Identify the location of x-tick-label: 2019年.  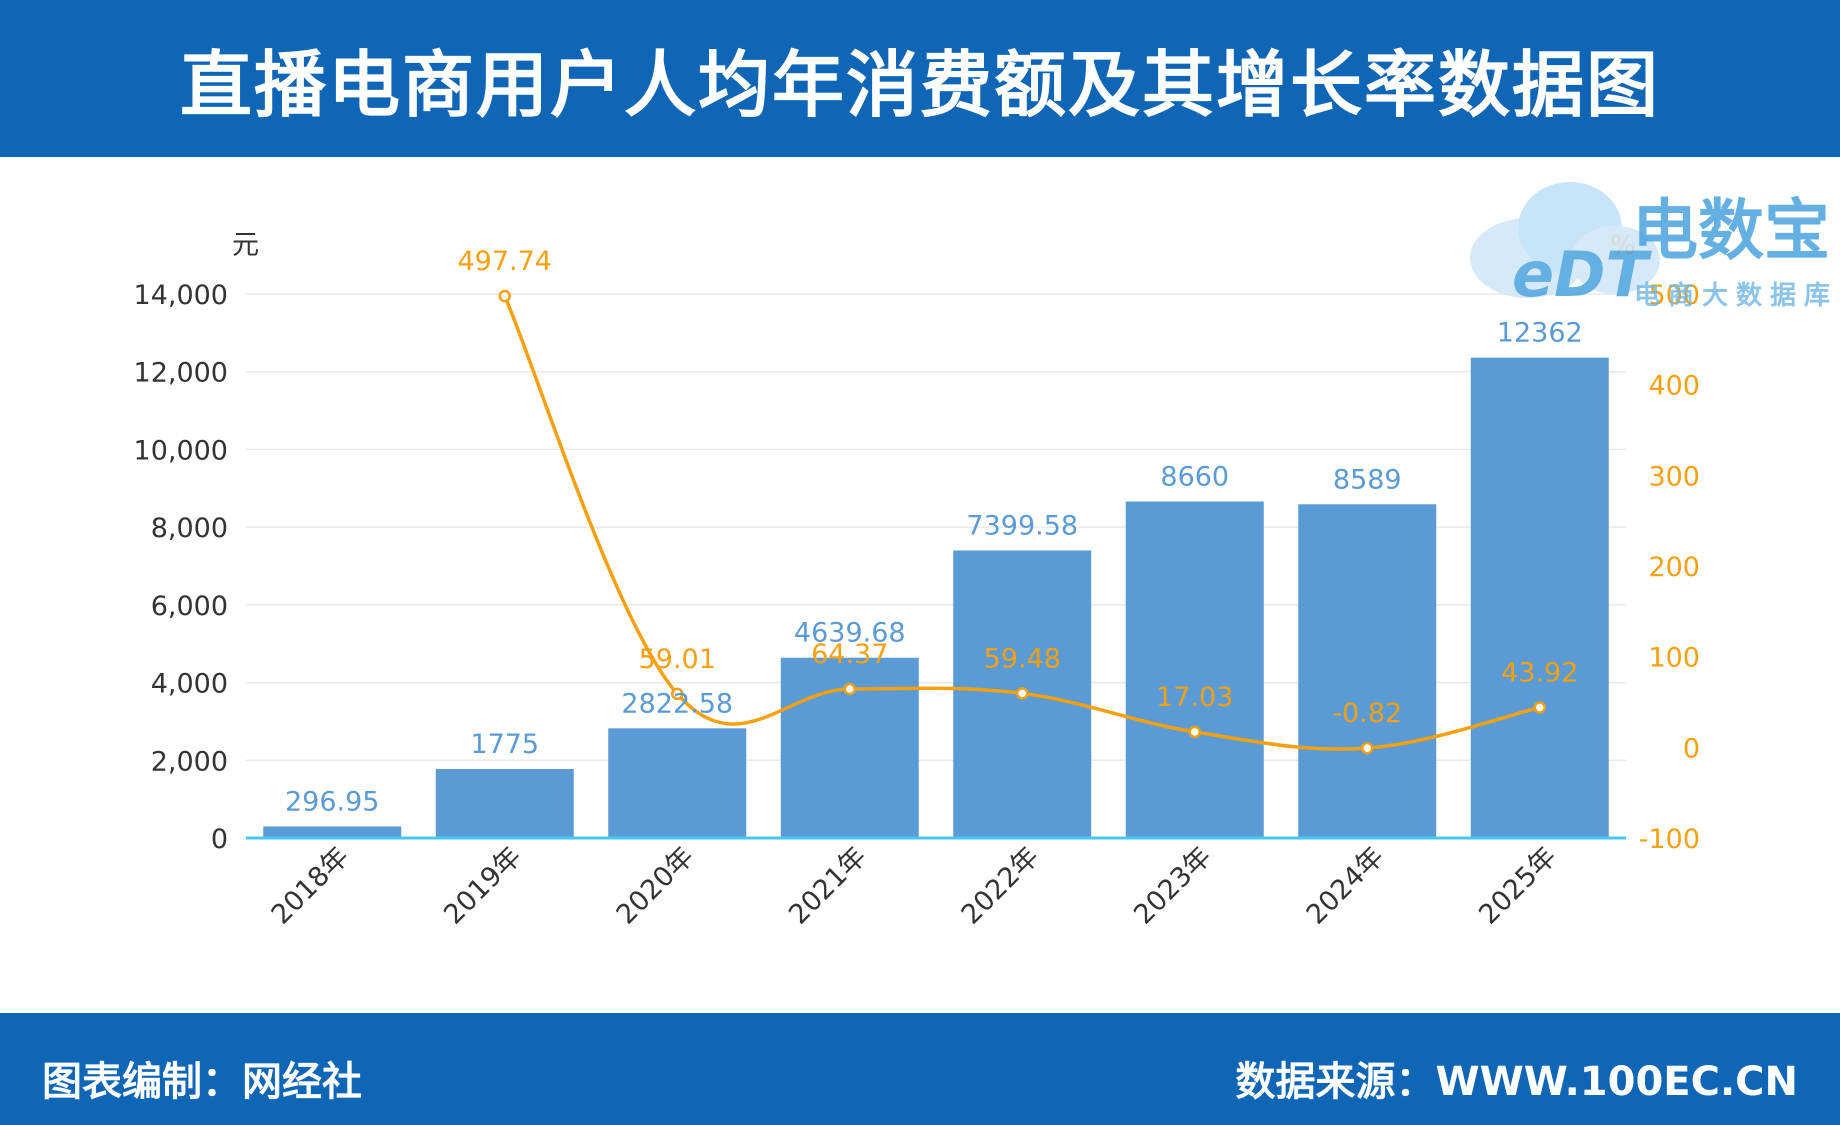
(483, 886).